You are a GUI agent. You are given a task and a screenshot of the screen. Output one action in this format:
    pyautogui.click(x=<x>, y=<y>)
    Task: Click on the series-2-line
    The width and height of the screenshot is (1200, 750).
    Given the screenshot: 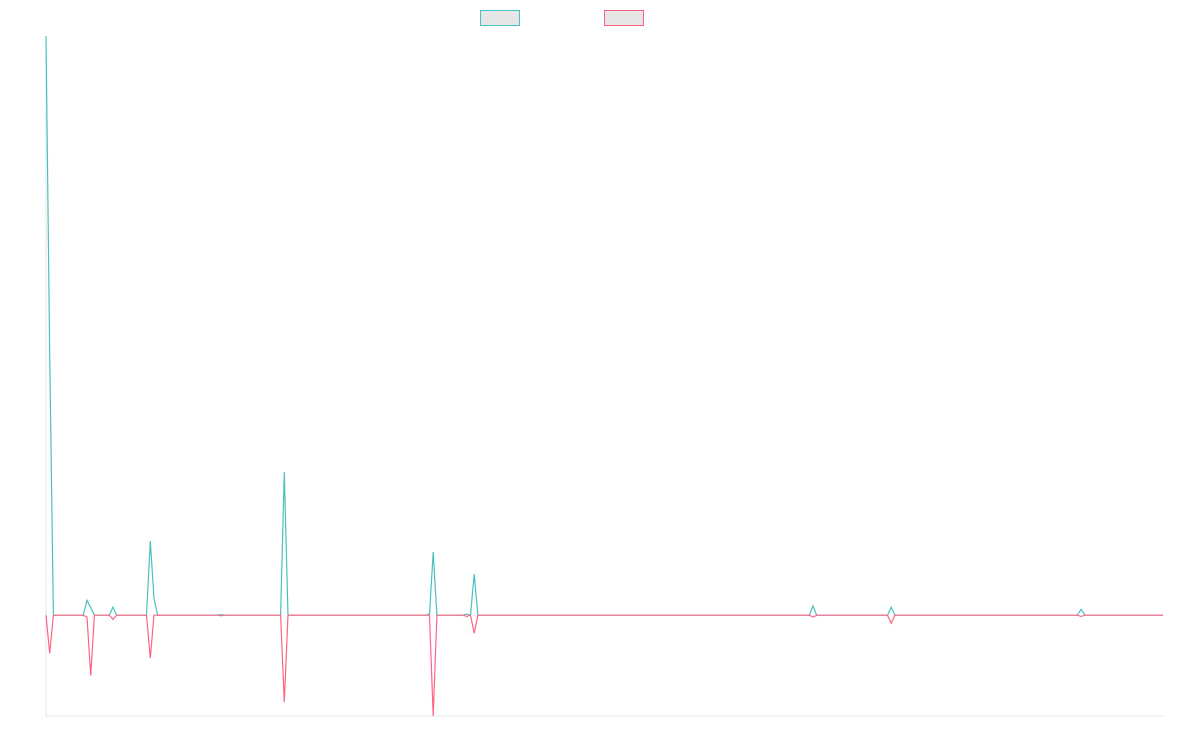 What is the action you would take?
    pyautogui.click(x=604, y=665)
    